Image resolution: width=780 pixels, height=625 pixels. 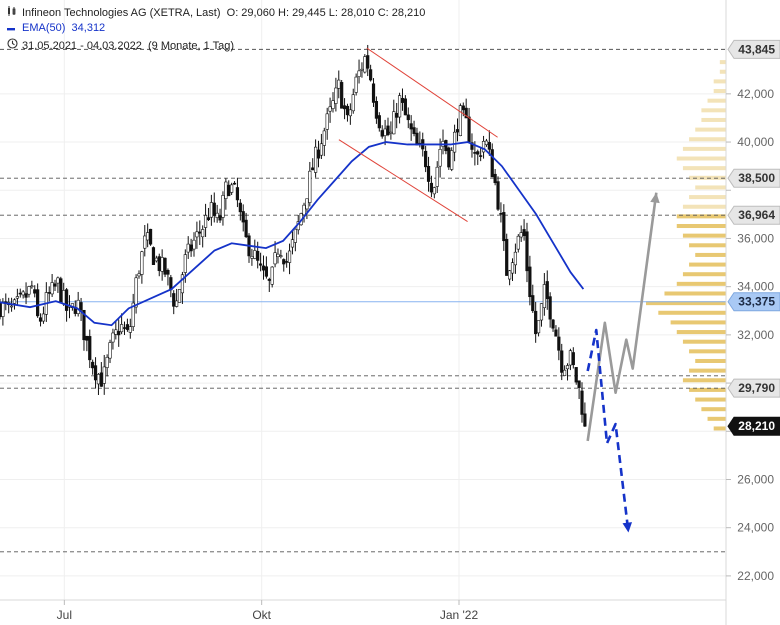 What do you see at coordinates (756, 388) in the screenshot?
I see `level-tag-label: 29,790` at bounding box center [756, 388].